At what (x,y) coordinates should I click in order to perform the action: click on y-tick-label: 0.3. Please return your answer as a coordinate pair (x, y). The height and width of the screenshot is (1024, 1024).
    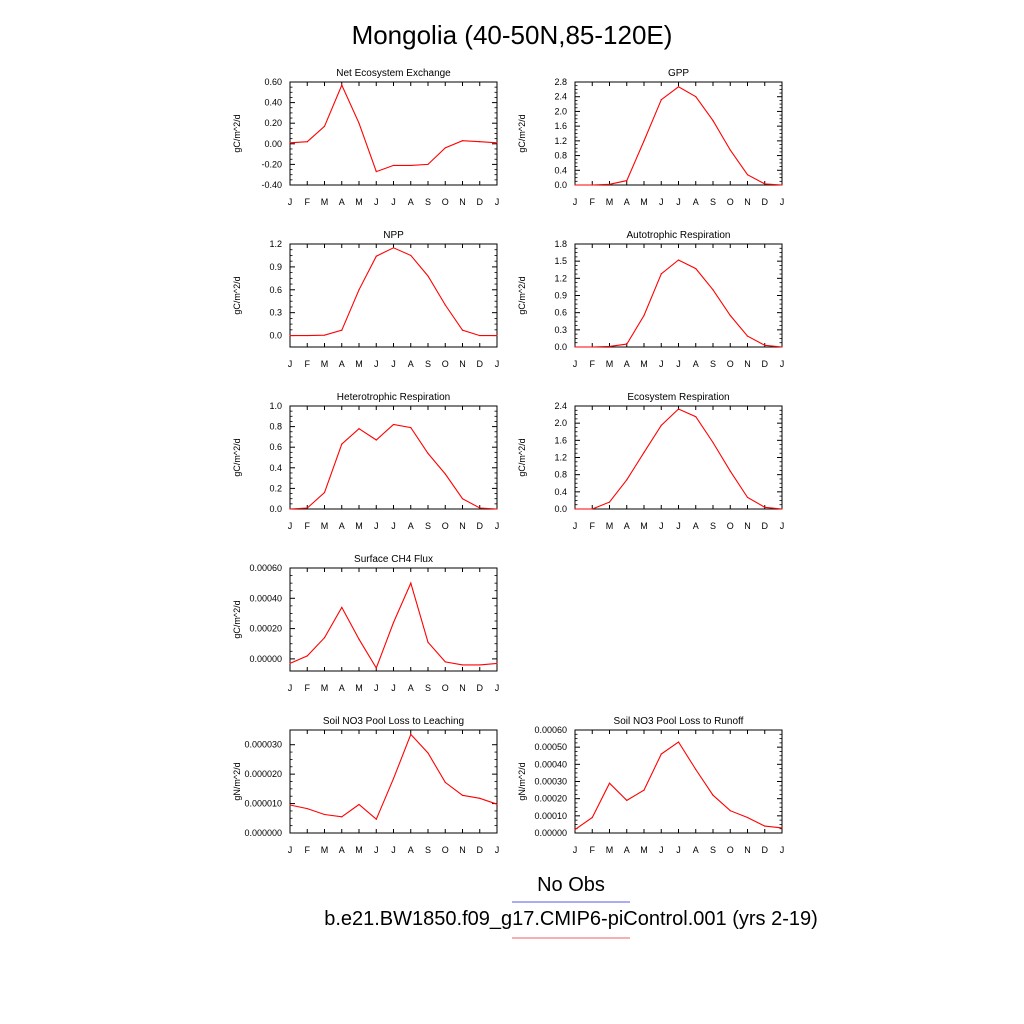
    Looking at the image, I should click on (275, 313).